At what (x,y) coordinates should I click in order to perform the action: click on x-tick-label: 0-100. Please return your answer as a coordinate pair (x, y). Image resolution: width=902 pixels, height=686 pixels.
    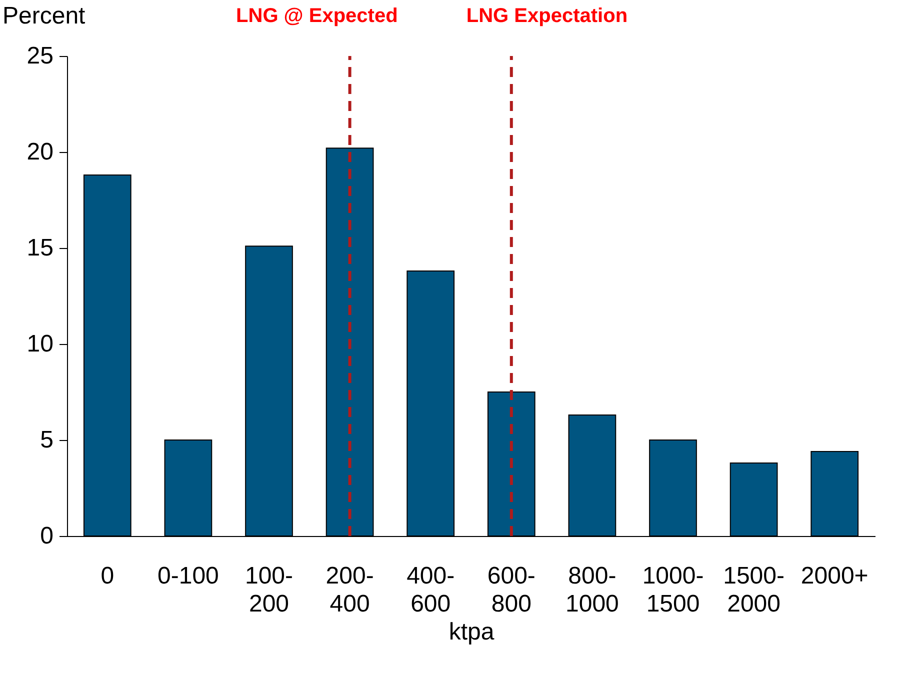
    Looking at the image, I should click on (188, 576).